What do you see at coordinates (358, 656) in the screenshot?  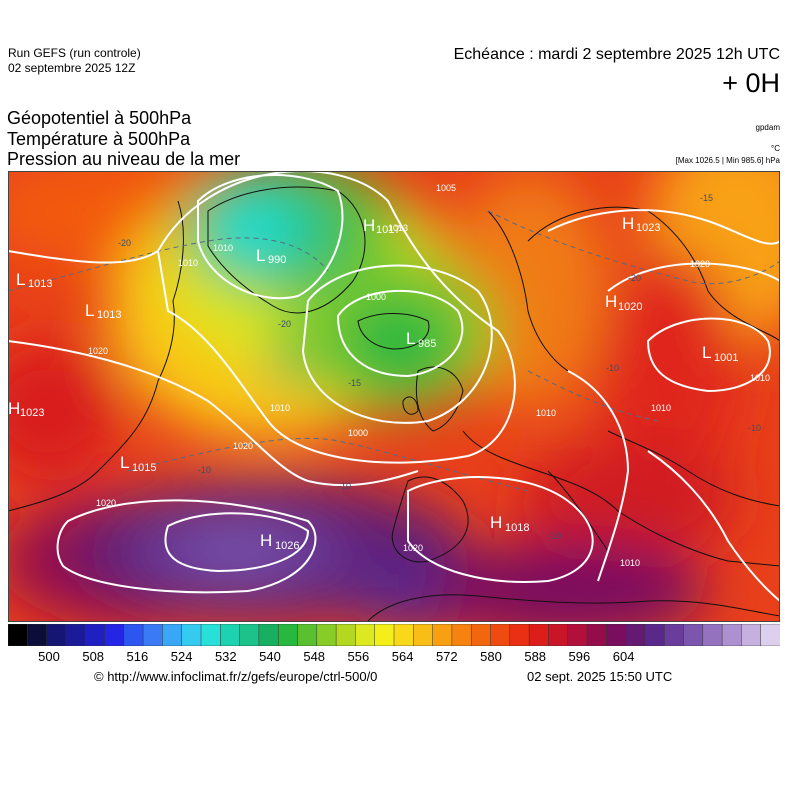 I see `colorbar-tick-label: 556` at bounding box center [358, 656].